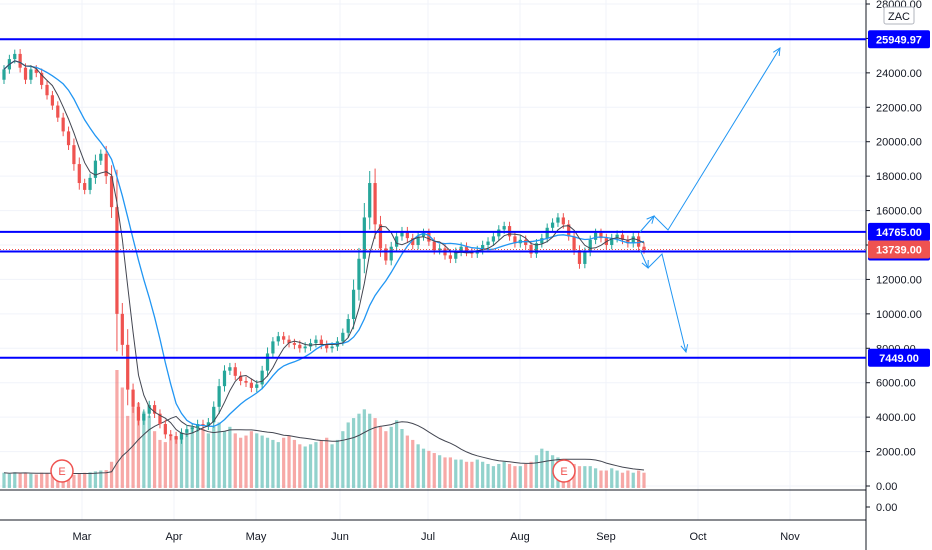 This screenshot has width=932, height=550. I want to click on axis-label-text: 7449.00, so click(899, 359).